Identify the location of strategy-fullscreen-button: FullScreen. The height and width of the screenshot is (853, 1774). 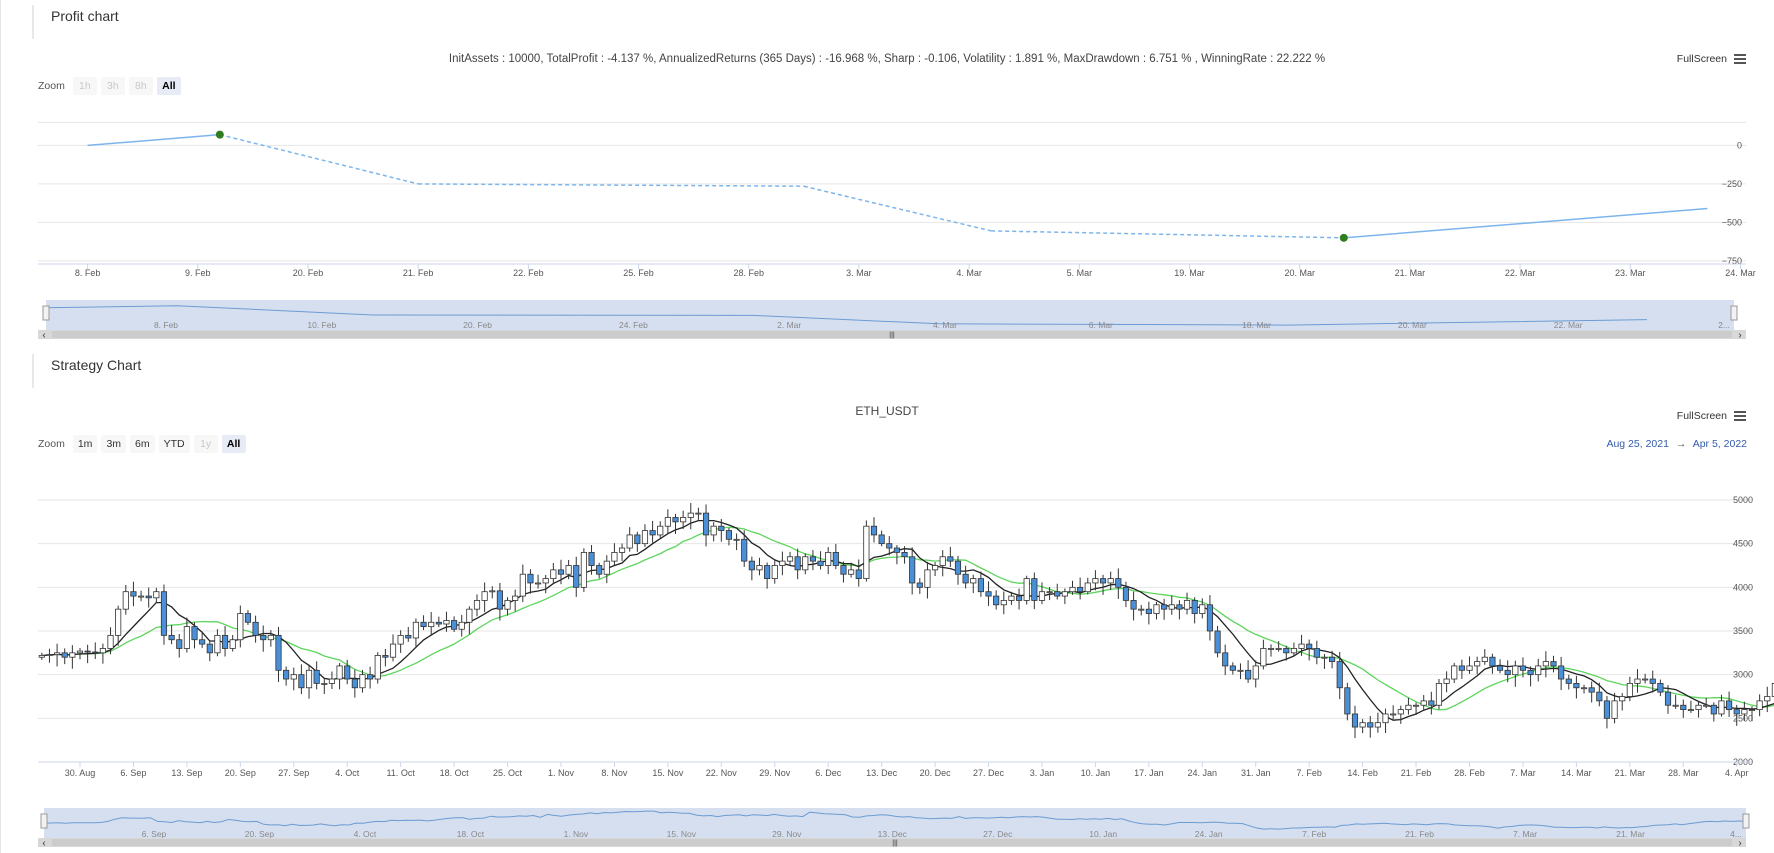
(1711, 416).